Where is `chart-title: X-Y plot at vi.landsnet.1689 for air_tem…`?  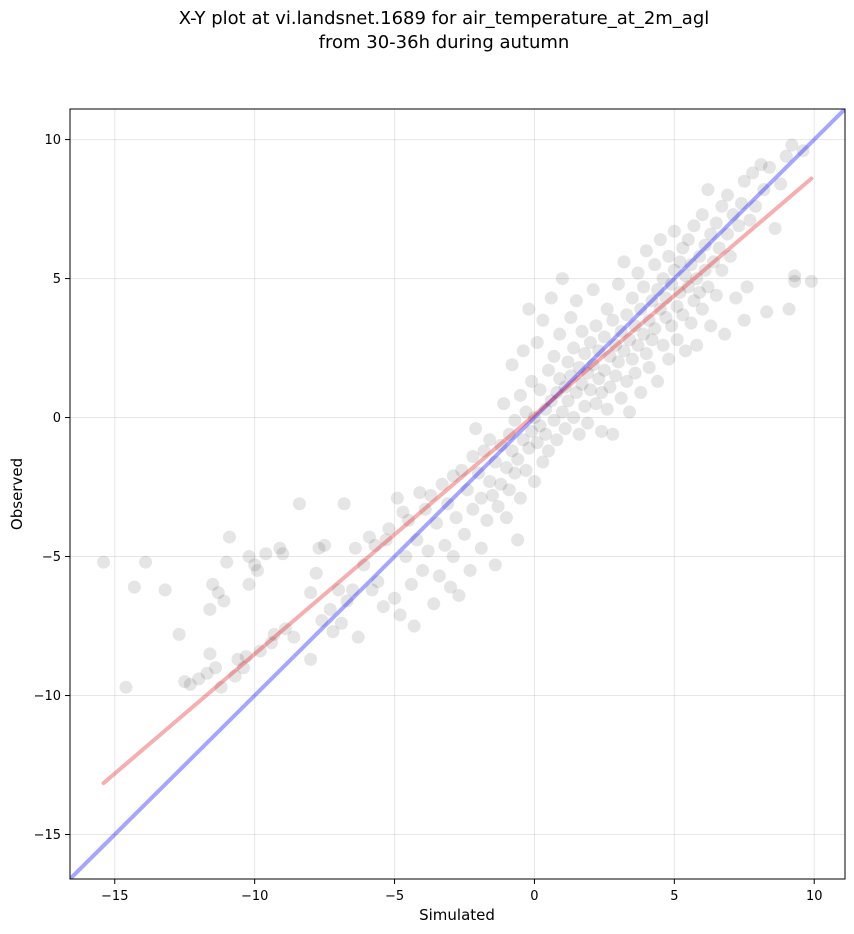
chart-title: X-Y plot at vi.landsnet.1689 for air_tem… is located at coordinates (444, 18).